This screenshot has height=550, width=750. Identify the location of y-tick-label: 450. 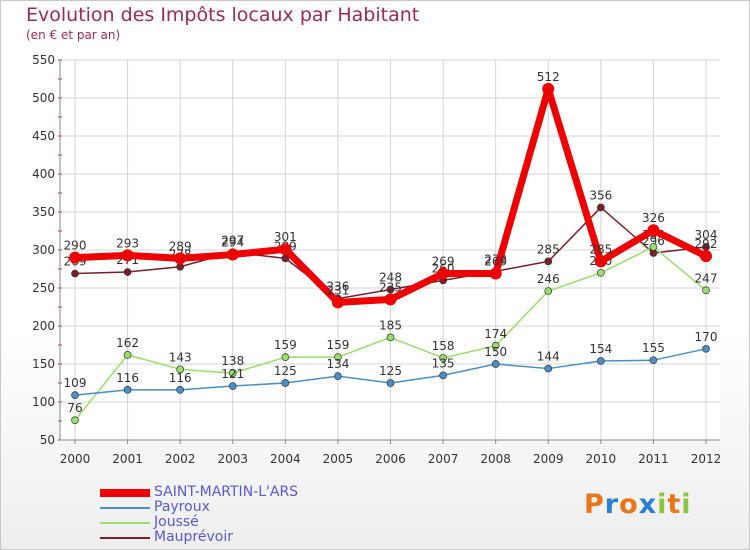
(43, 136).